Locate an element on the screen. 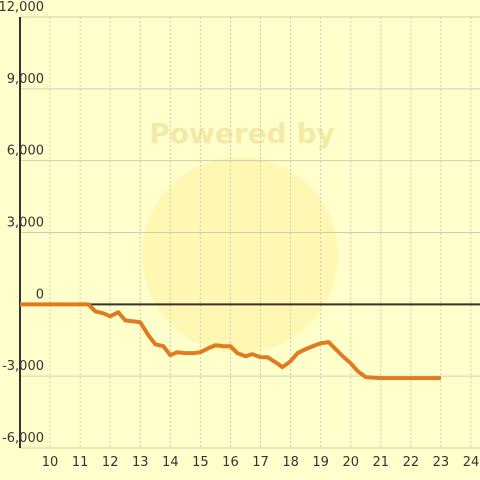 The height and width of the screenshot is (480, 480). data-line is located at coordinates (230, 341).